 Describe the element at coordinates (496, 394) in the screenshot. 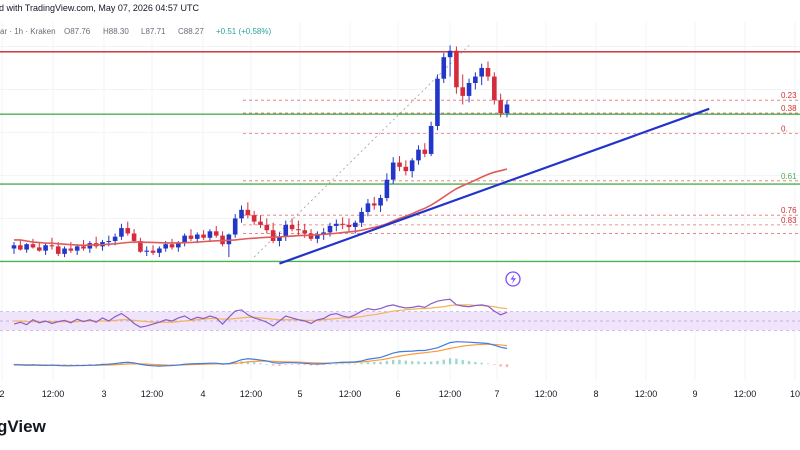

I see `x-tick-label: 7` at that location.